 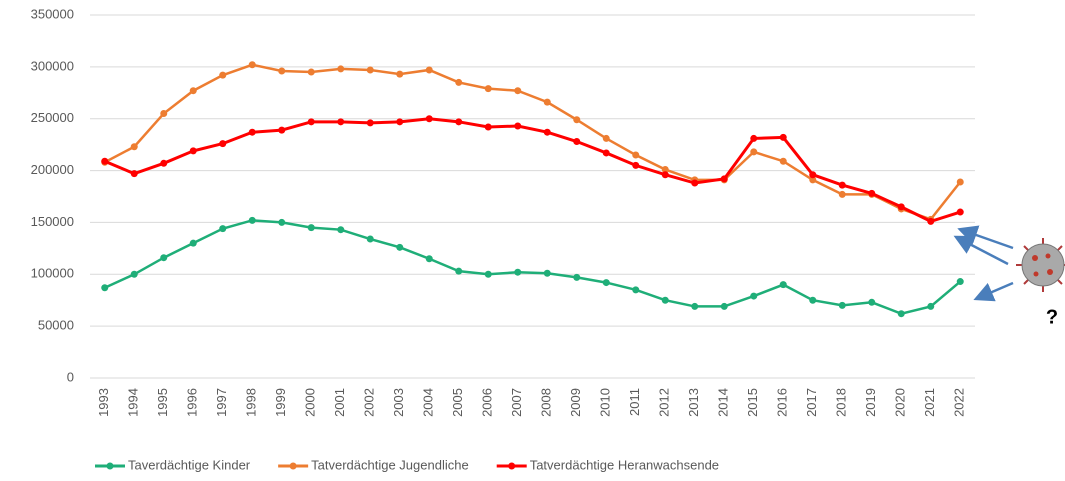 What do you see at coordinates (1040, 265) in the screenshot?
I see `virus-icon` at bounding box center [1040, 265].